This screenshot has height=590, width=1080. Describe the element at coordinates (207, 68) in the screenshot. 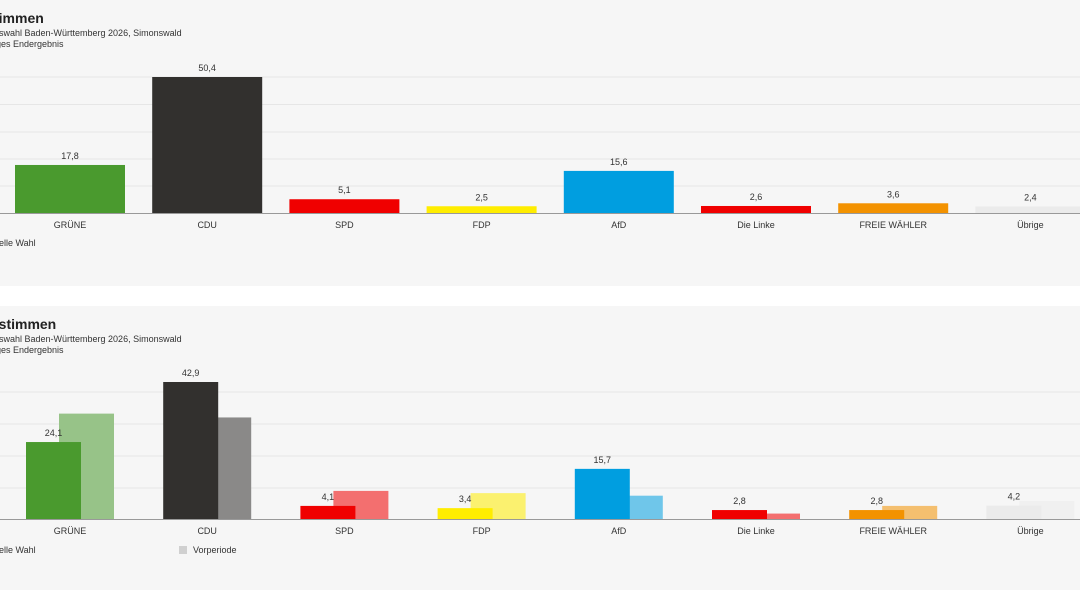

I see `data-label-1: 50,4` at that location.